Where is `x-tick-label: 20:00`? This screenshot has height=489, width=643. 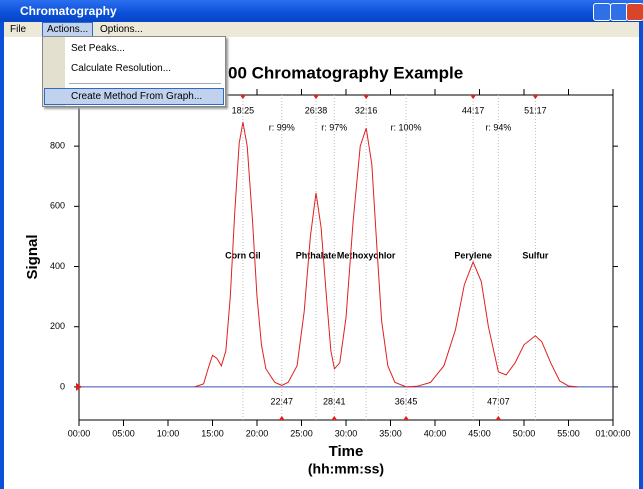 x-tick-label: 20:00 is located at coordinates (257, 433).